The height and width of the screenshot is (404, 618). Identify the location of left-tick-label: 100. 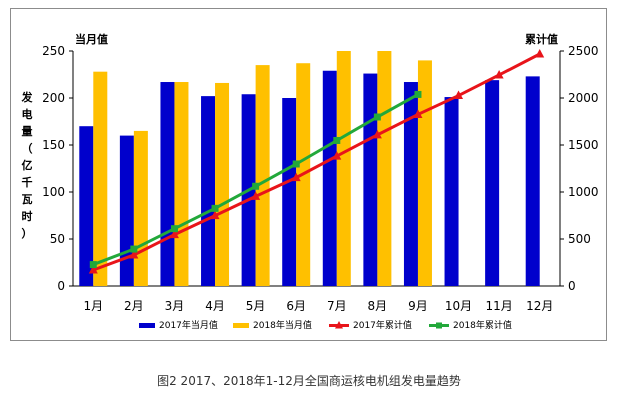
(53, 192).